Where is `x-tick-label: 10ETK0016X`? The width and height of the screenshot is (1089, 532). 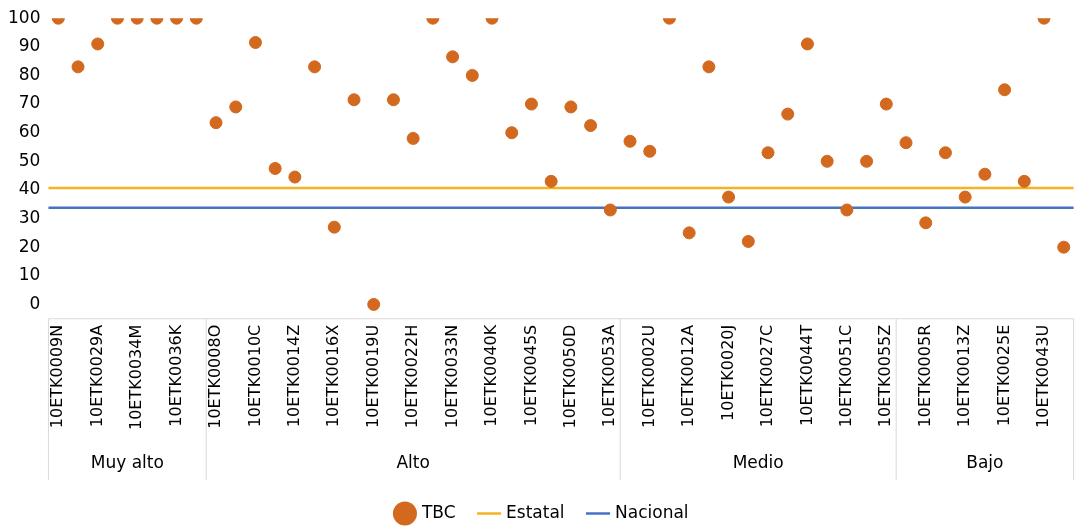
x-tick-label: 10ETK0016X is located at coordinates (333, 376).